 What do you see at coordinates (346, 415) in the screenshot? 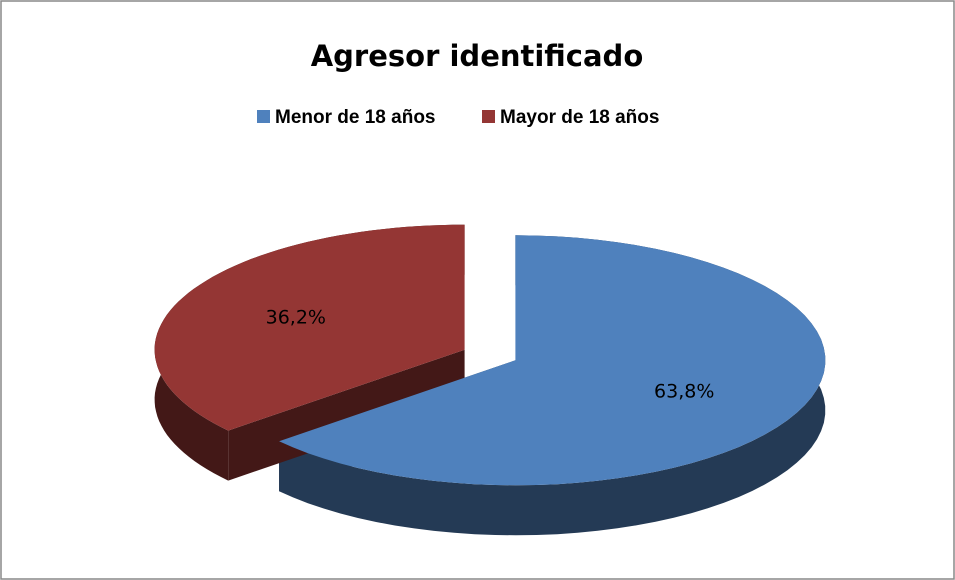
I see `slice-side` at bounding box center [346, 415].